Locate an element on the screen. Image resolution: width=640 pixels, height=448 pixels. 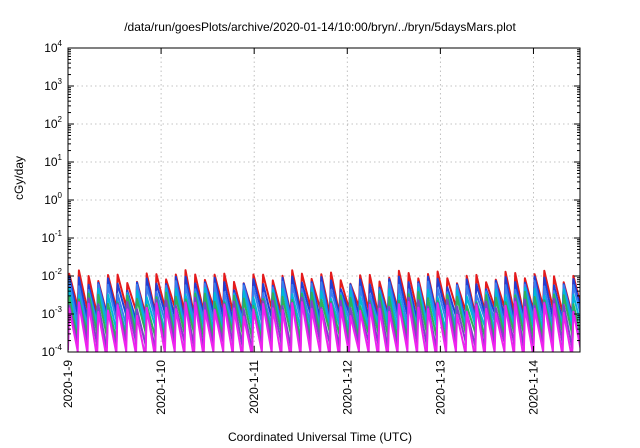
x-tick-label: 2020-1-12 is located at coordinates (347, 387).